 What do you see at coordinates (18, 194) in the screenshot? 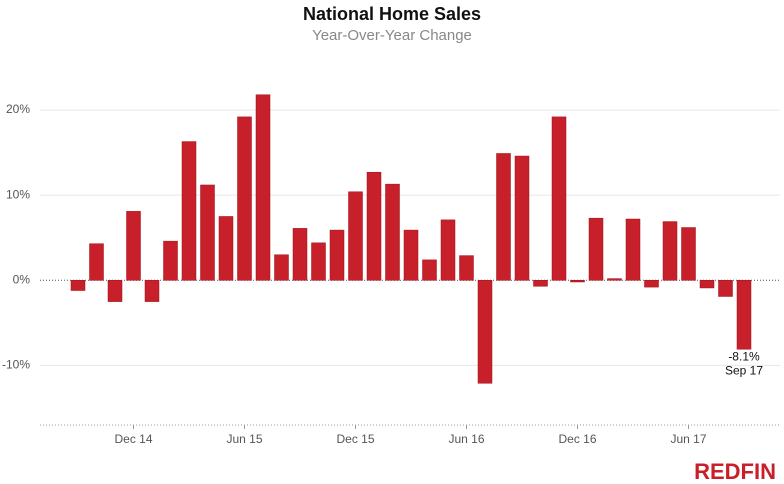
I see `y-tick-label: 10%` at bounding box center [18, 194].